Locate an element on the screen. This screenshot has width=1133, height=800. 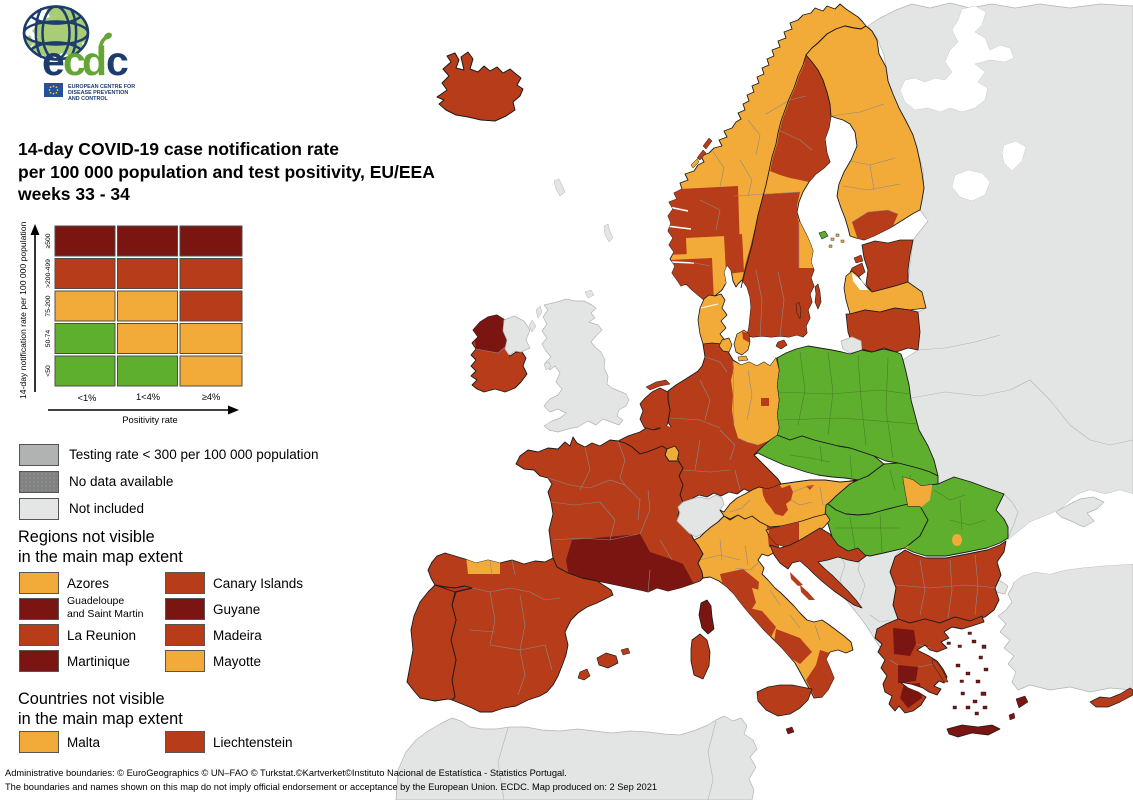
svg-text: d is located at coordinates (94, 61).